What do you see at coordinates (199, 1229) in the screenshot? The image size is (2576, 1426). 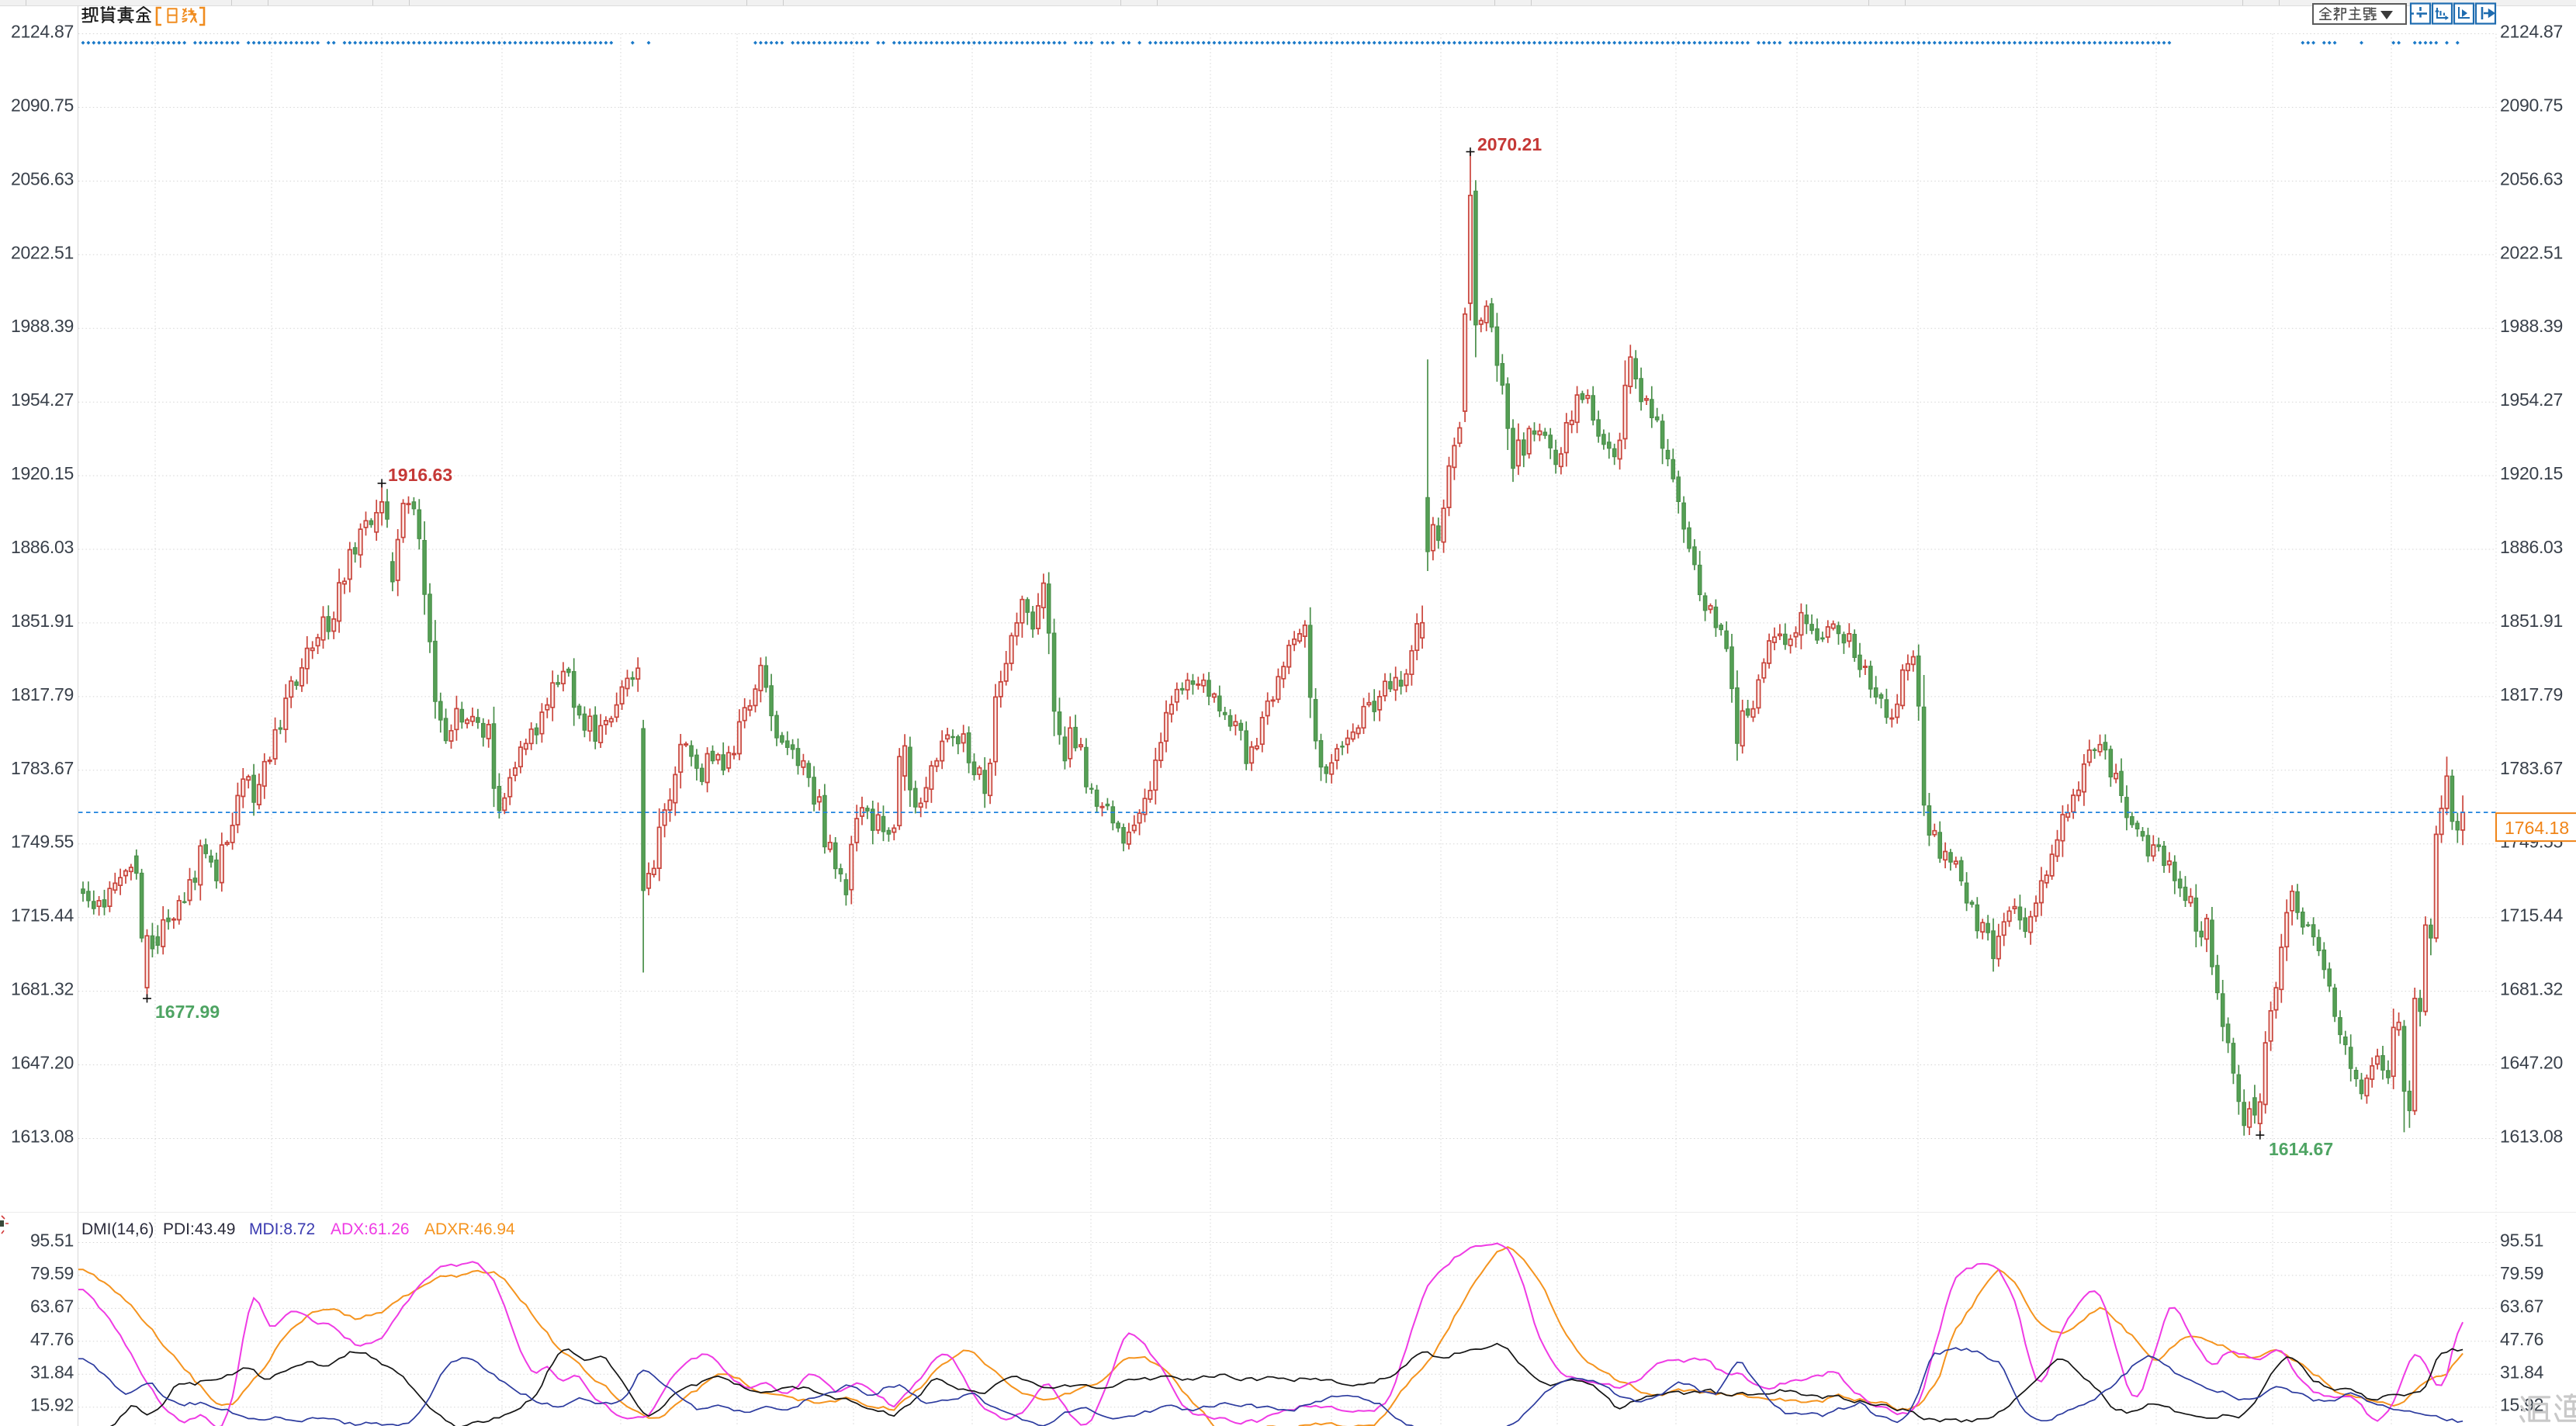 I see `svg-text: PDI:43.49` at bounding box center [199, 1229].